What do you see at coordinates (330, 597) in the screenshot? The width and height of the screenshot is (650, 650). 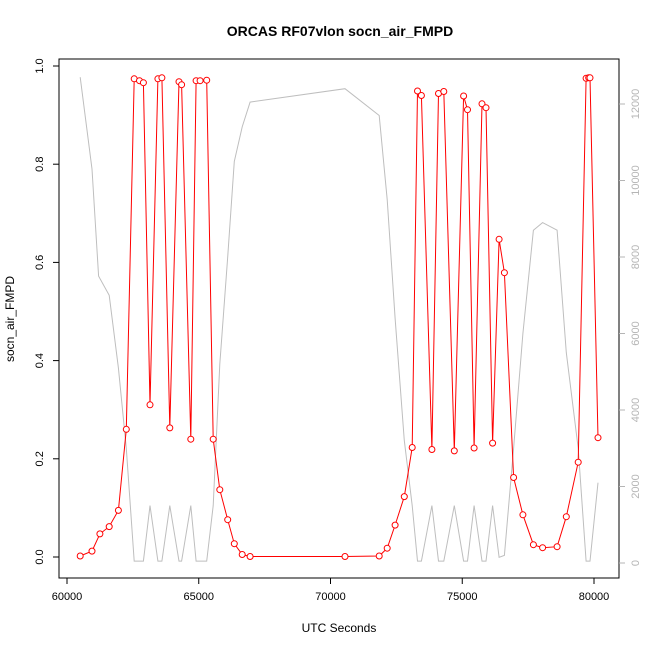 I see `x-tick-label: 70000` at bounding box center [330, 597].